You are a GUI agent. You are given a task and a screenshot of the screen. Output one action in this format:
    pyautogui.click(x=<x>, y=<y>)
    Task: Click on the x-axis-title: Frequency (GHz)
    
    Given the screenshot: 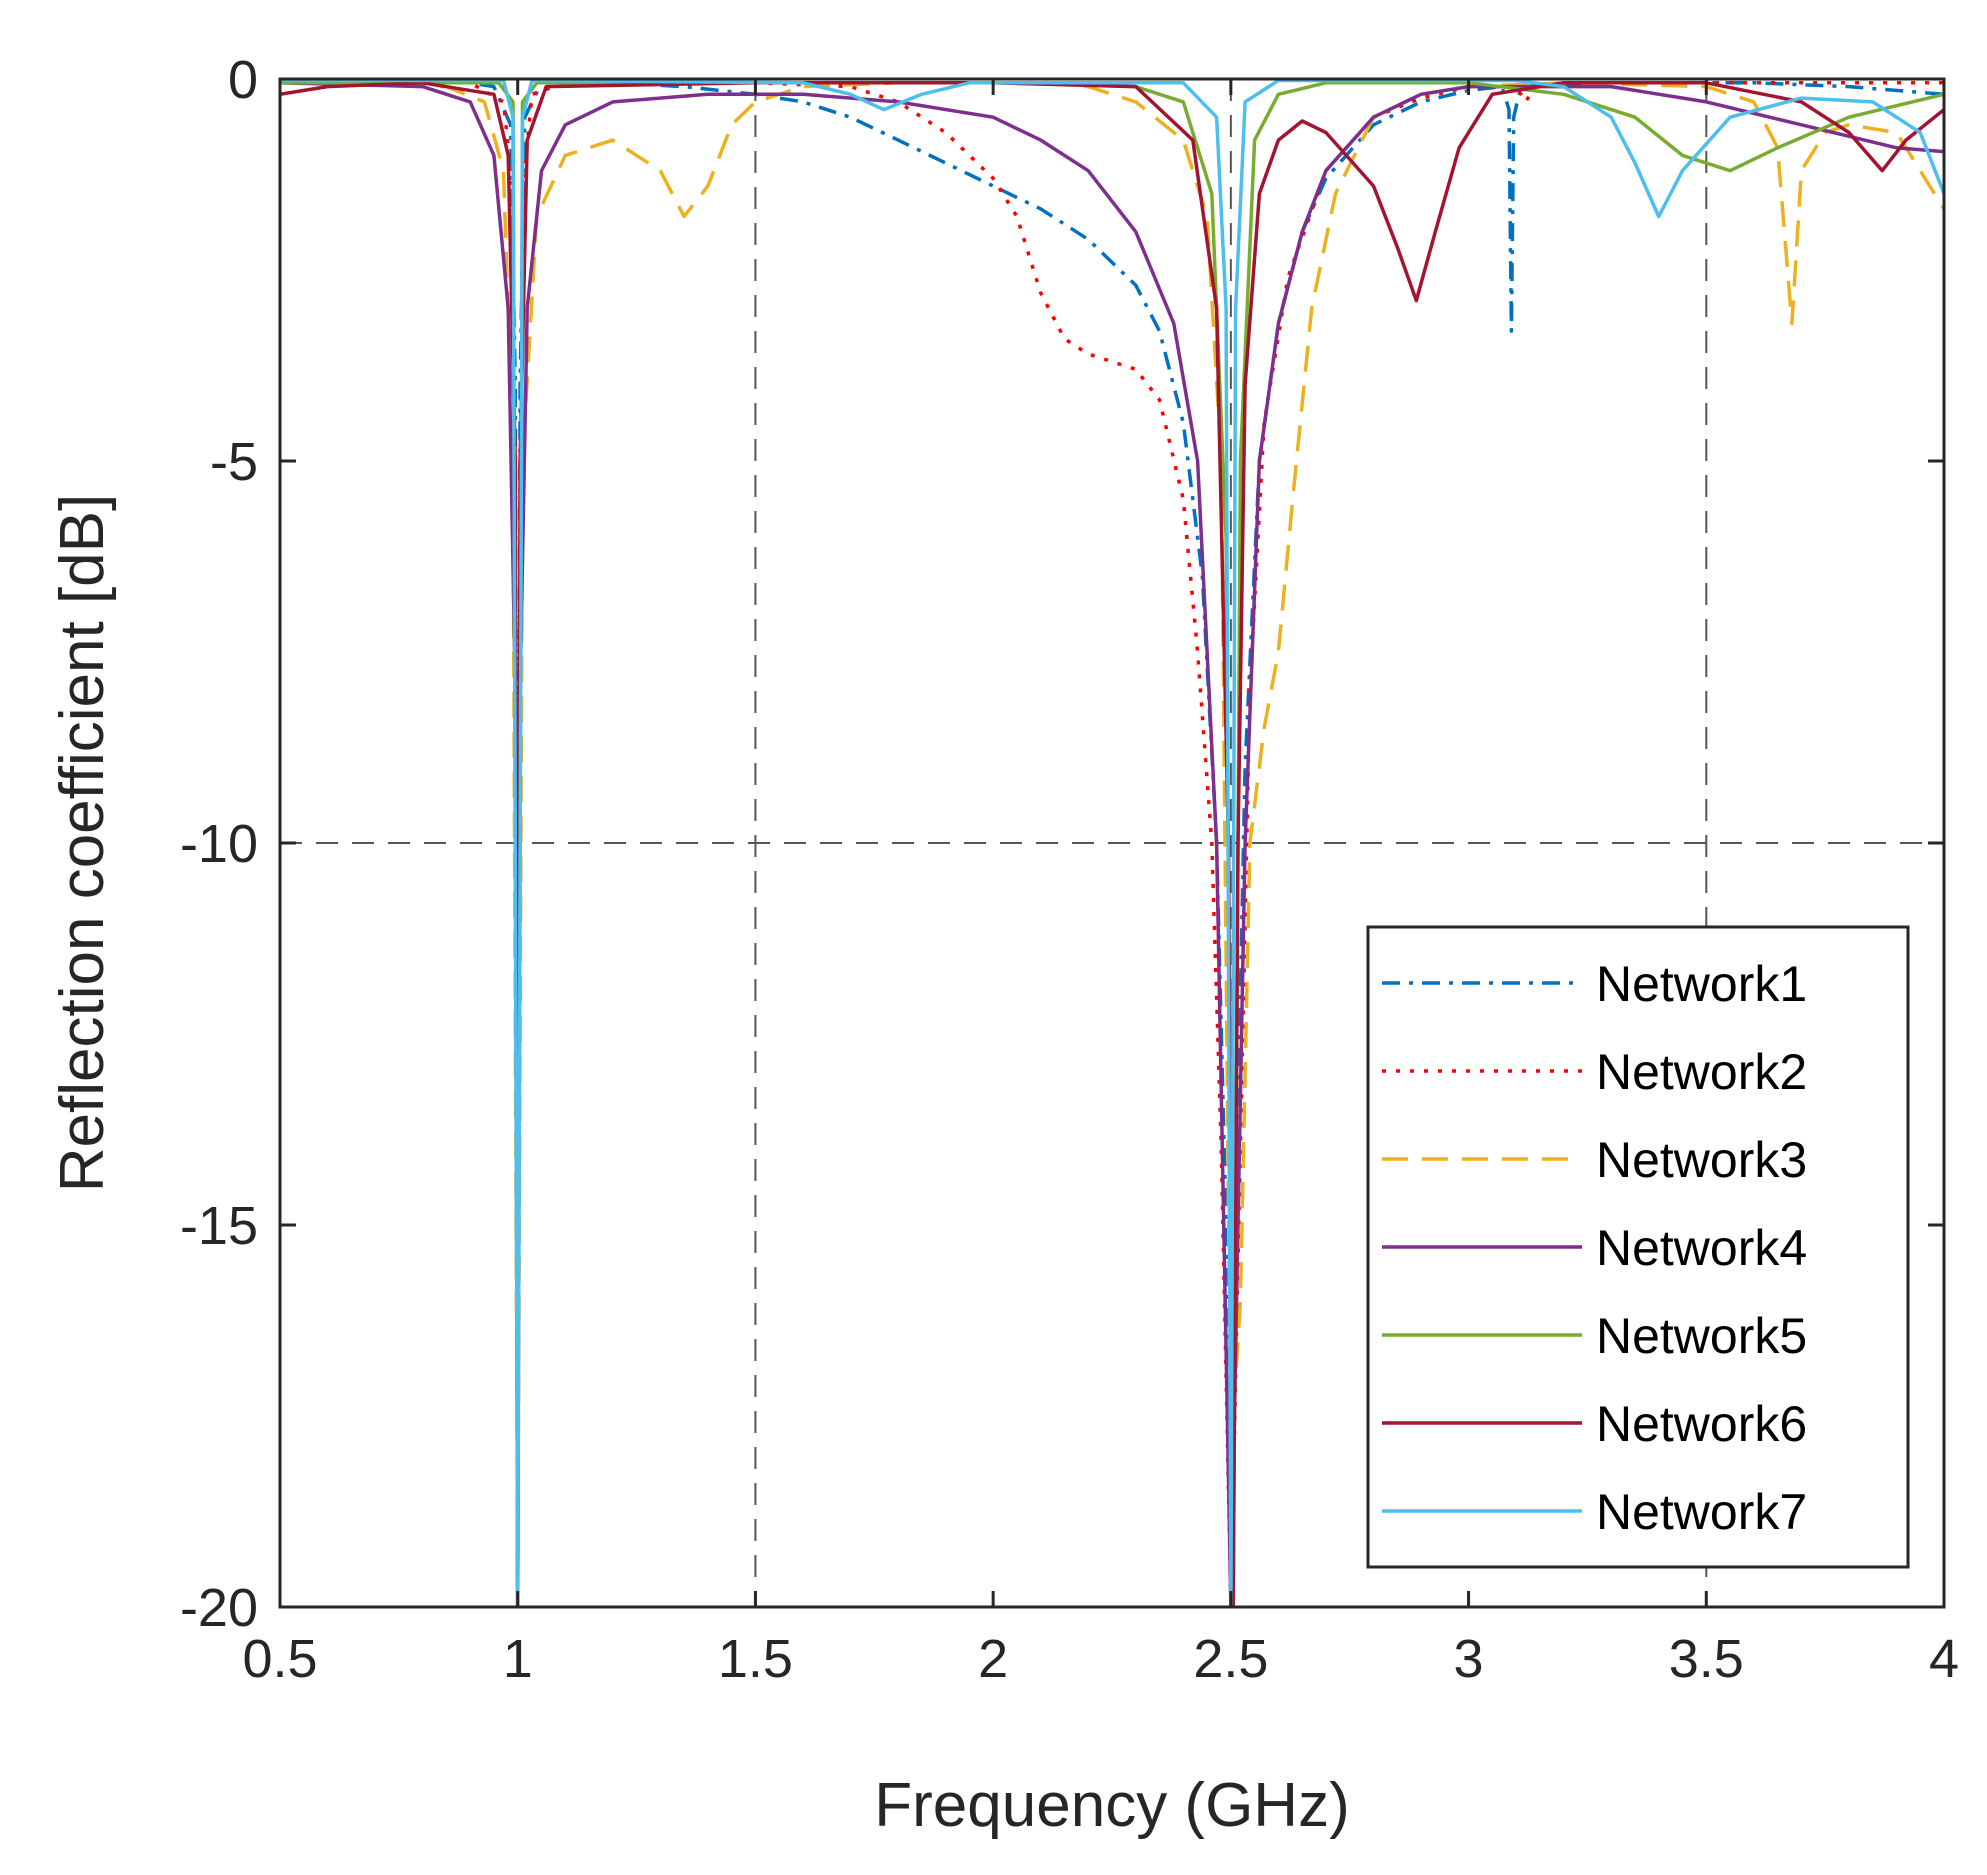 What is the action you would take?
    pyautogui.click(x=1111, y=1805)
    